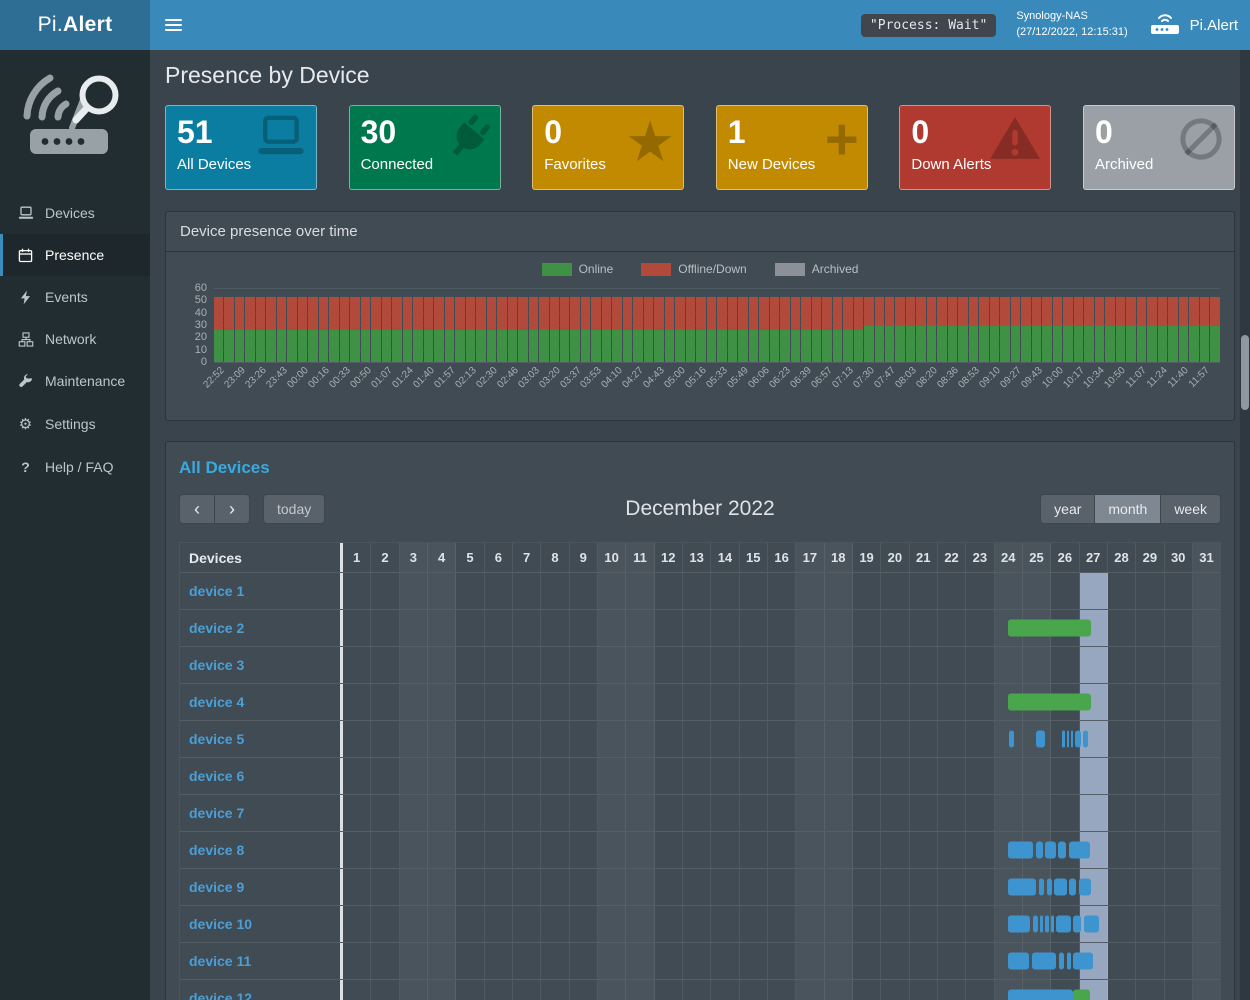 The image size is (1250, 1000). What do you see at coordinates (816, 269) in the screenshot?
I see `legend-item-archived: Archived` at bounding box center [816, 269].